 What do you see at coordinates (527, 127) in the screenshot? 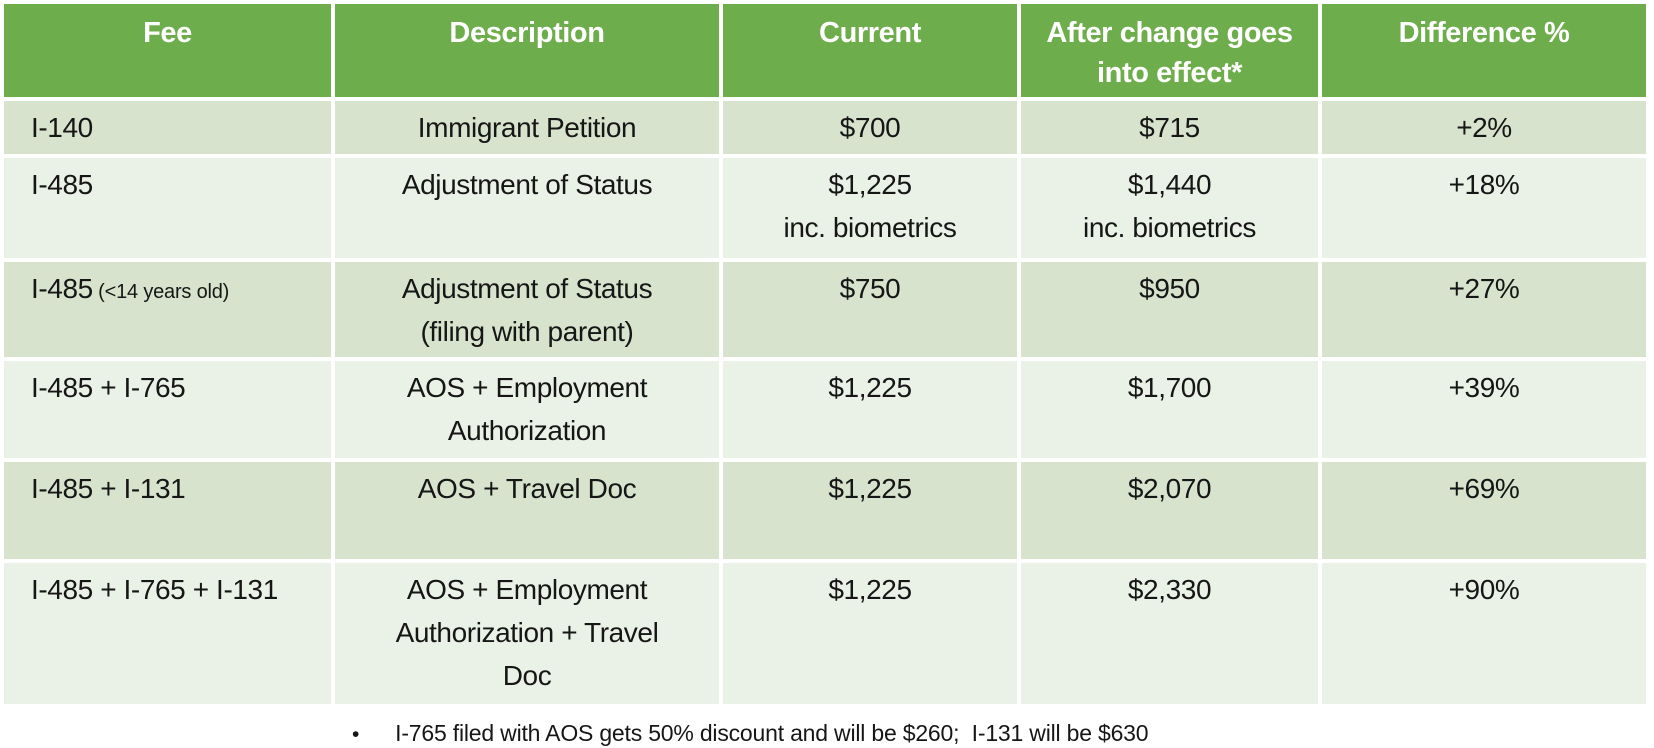
I see `description-cell: Immigrant Petition` at bounding box center [527, 127].